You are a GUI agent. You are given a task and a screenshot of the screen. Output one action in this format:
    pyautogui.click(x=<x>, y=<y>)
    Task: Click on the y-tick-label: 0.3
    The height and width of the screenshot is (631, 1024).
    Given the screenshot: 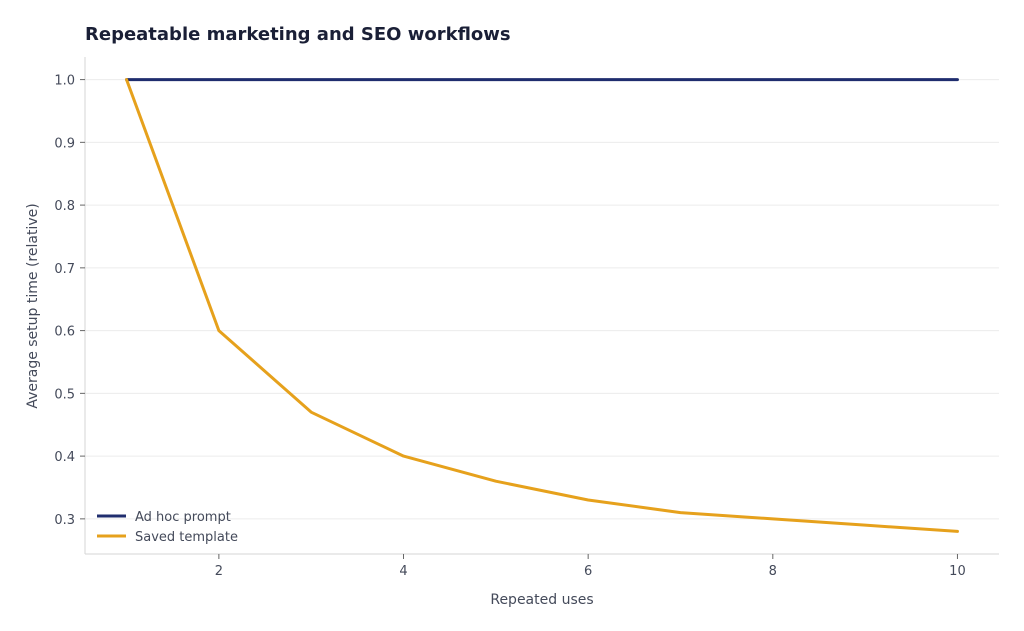 What is the action you would take?
    pyautogui.click(x=64, y=520)
    